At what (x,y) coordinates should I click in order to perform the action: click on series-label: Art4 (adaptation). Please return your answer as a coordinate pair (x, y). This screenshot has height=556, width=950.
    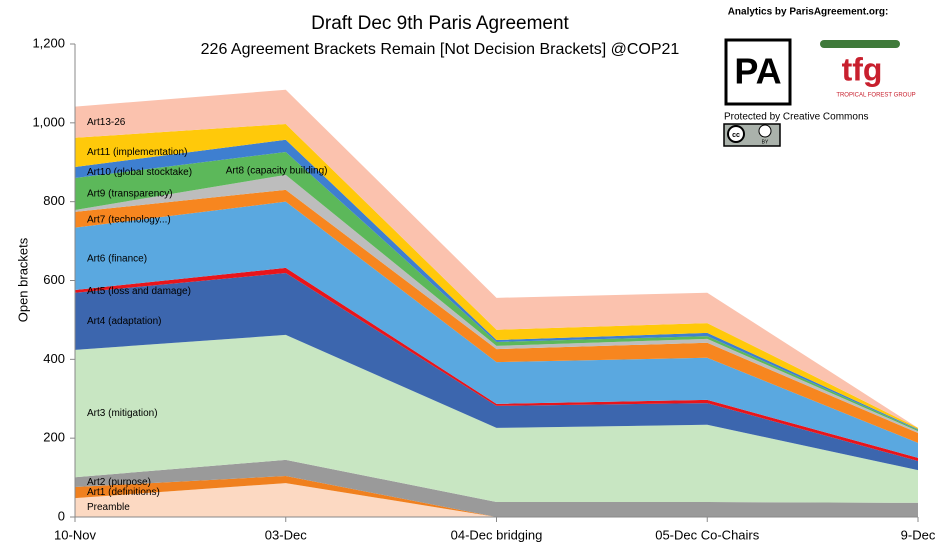
    Looking at the image, I should click on (124, 321).